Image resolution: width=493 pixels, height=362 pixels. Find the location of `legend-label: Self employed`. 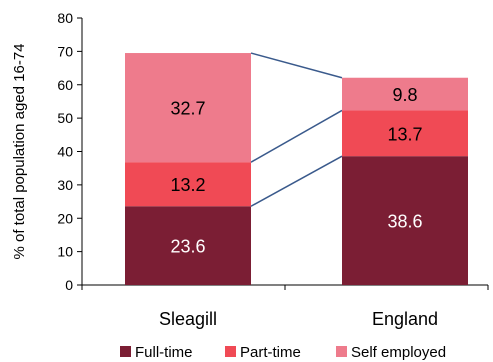

legend-label: Self employed is located at coordinates (398, 352).